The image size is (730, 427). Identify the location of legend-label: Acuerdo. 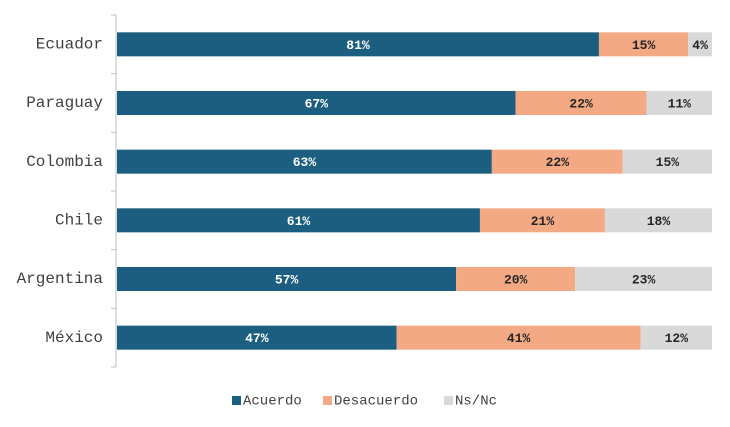
(272, 402).